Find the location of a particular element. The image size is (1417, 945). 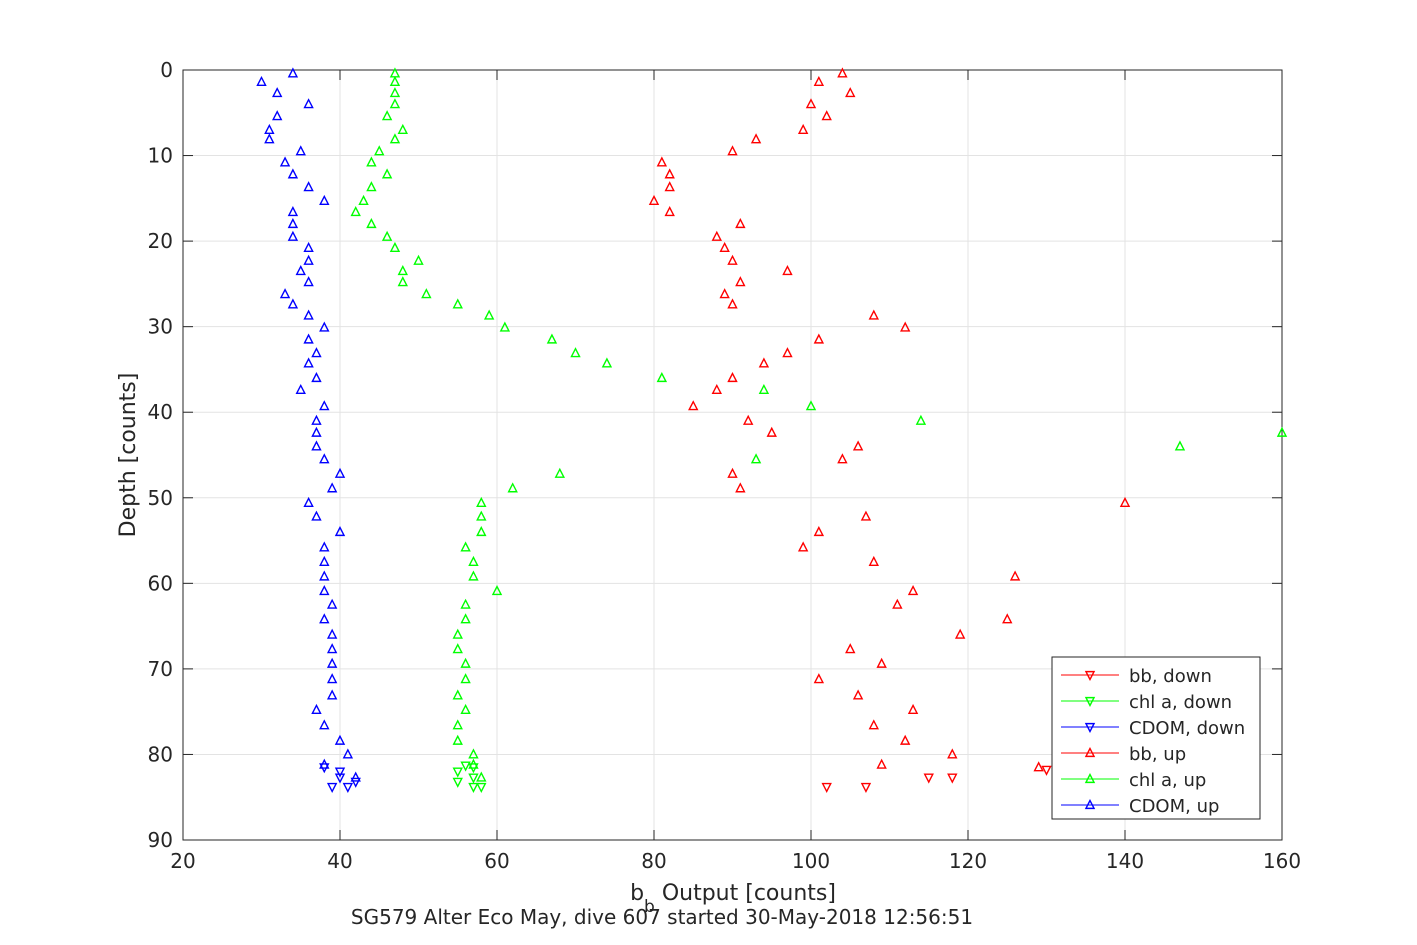

legend-label: bb, down is located at coordinates (1170, 676).